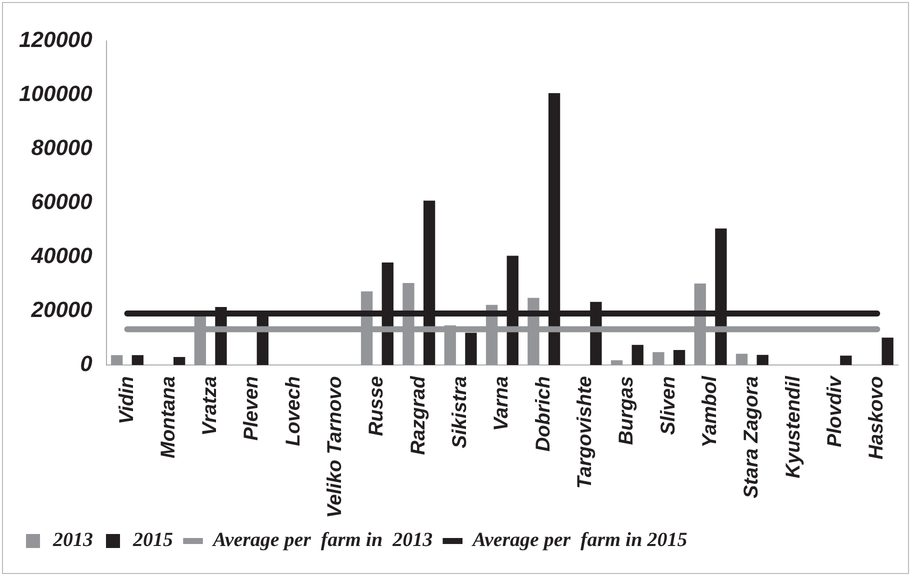  Describe the element at coordinates (710, 412) in the screenshot. I see `x-tick-label: Yambol` at that location.